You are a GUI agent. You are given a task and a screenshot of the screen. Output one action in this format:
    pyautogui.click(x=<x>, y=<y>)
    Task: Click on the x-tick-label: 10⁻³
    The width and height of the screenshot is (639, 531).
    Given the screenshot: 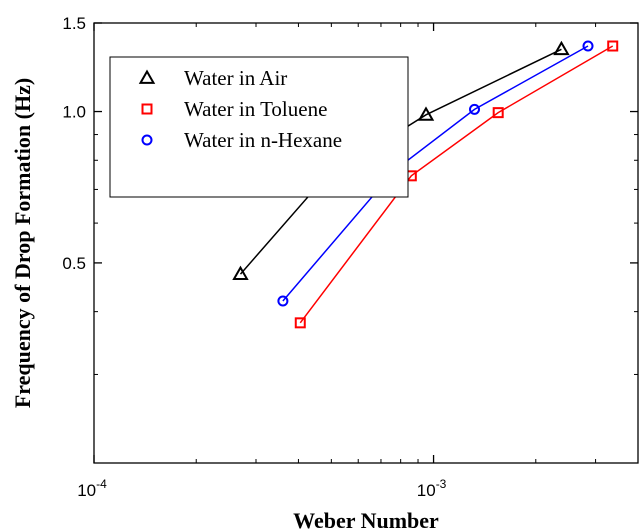 What is the action you would take?
    pyautogui.click(x=432, y=488)
    